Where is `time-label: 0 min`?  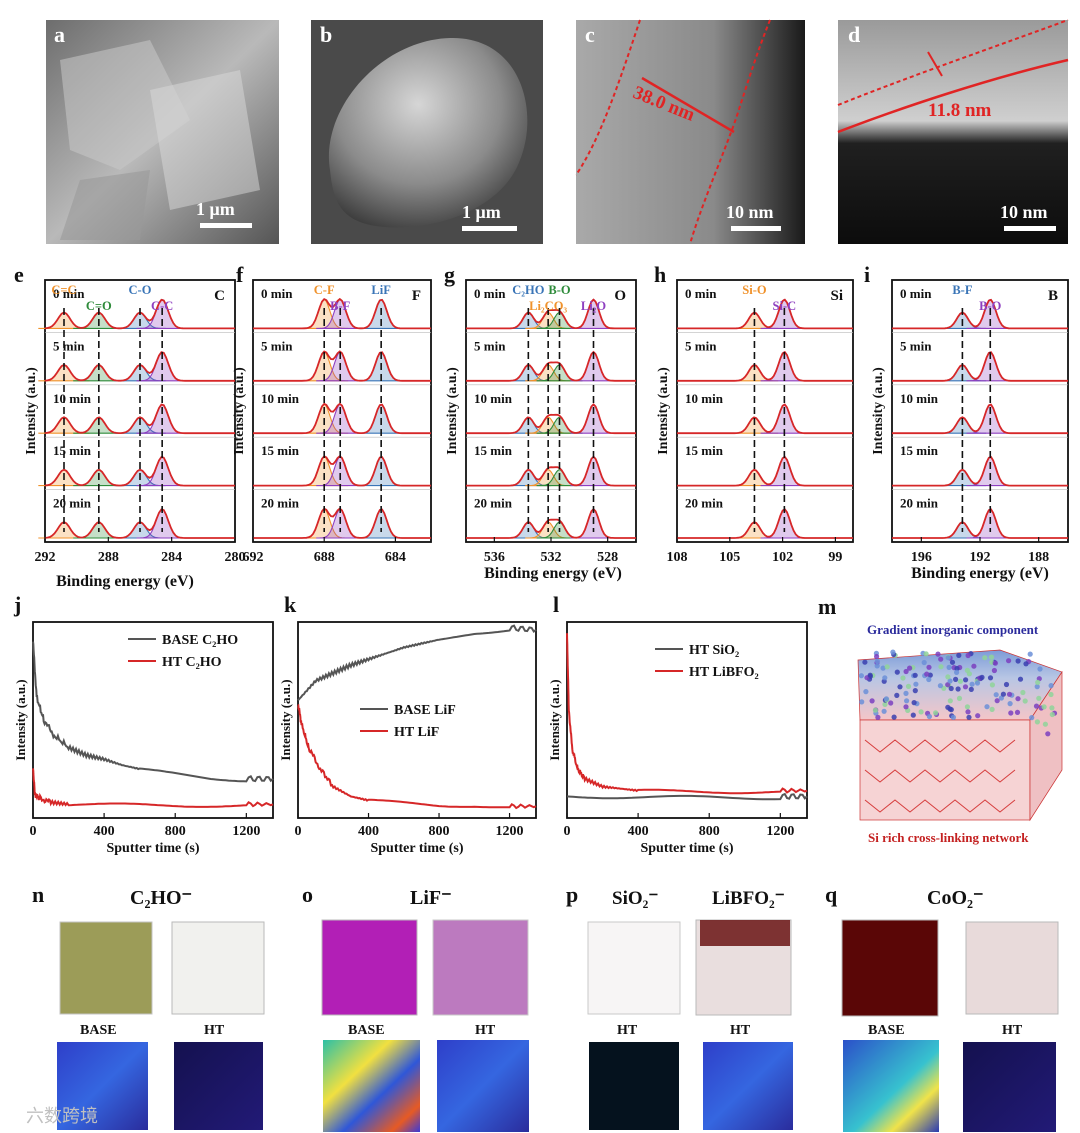
time-label: 0 min is located at coordinates (69, 293).